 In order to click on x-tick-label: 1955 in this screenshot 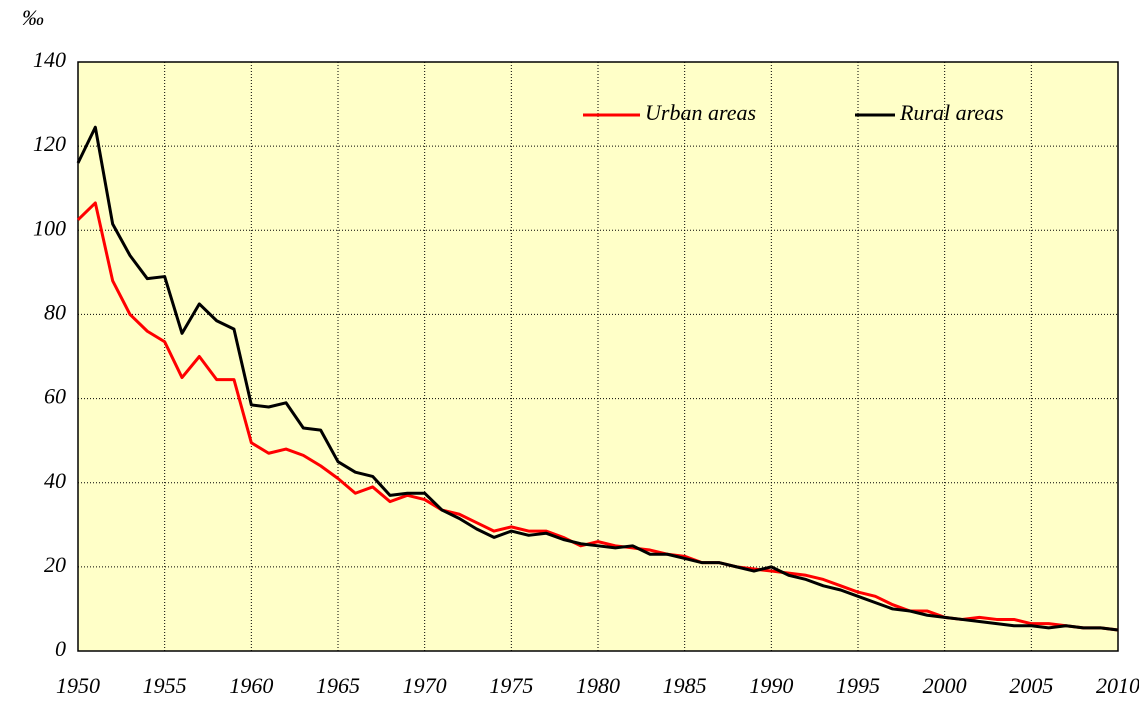, I will do `click(165, 685)`.